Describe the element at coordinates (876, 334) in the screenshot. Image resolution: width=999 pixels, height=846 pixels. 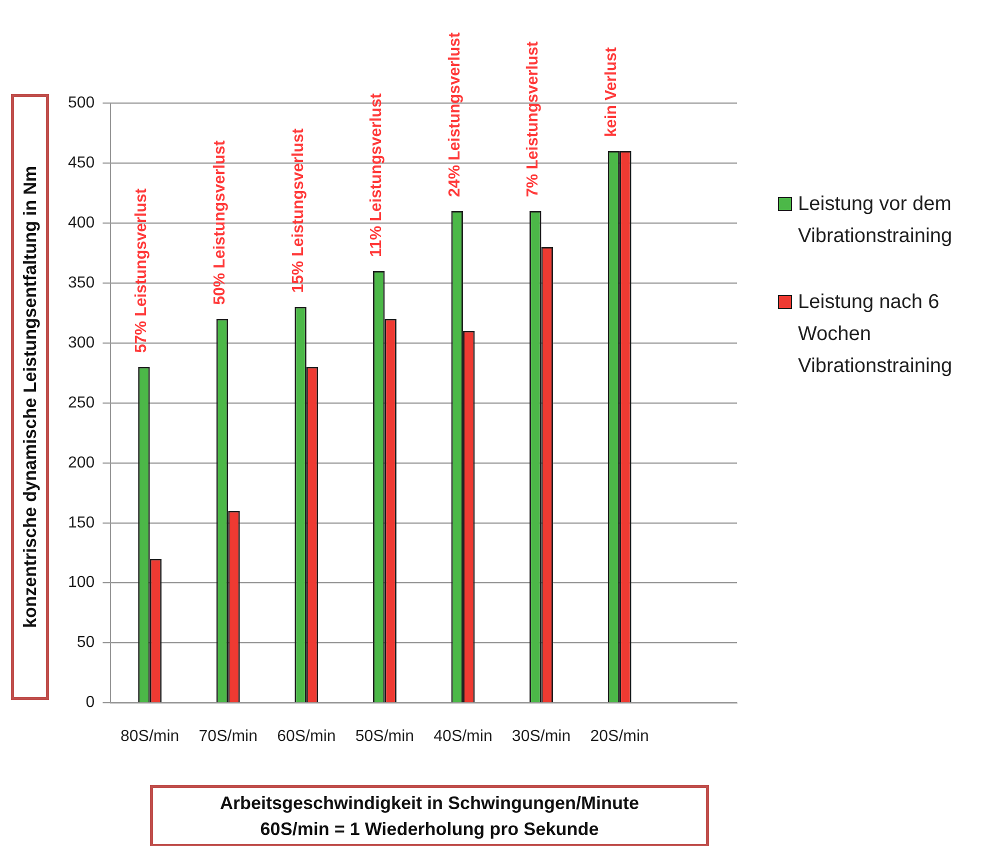
I see `legend-label: Leistung nach 6 Wochen Vibrationstraining` at that location.